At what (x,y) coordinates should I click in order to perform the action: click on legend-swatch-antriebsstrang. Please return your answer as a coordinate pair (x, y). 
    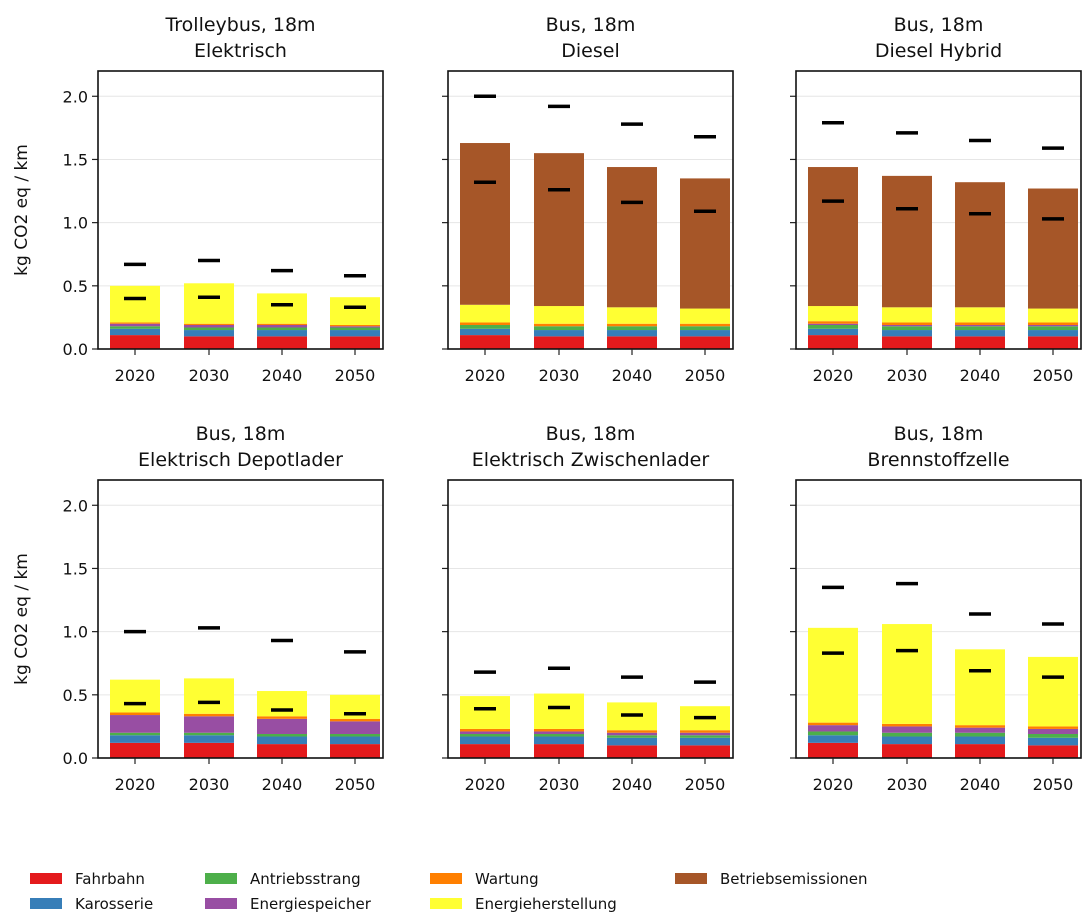
    Looking at the image, I should click on (221, 878).